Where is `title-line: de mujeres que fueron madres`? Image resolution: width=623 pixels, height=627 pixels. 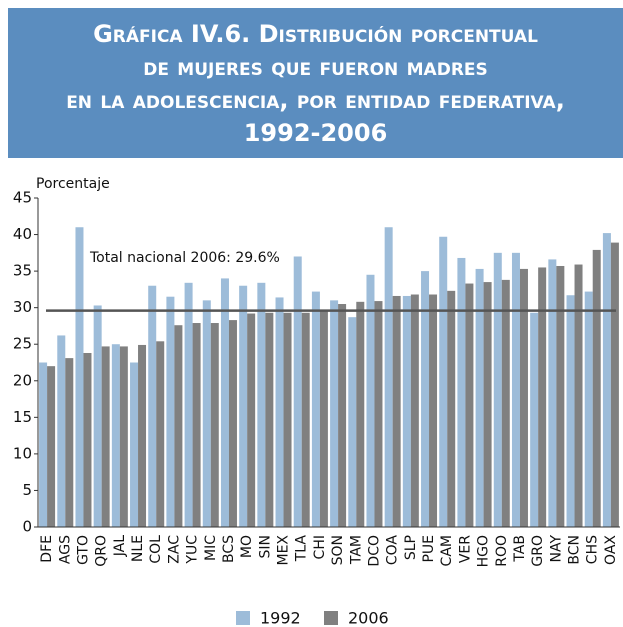
title-line: de mujeres que fueron madres is located at coordinates (315, 67).